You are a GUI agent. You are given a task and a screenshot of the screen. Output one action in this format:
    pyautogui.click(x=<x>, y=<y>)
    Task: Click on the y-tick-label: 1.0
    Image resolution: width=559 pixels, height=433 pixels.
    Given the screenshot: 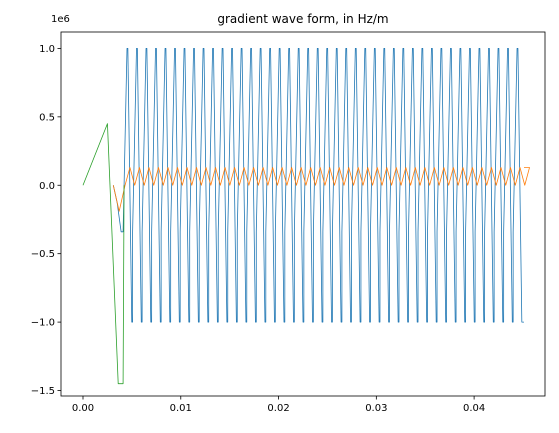 What is the action you would take?
    pyautogui.click(x=47, y=49)
    